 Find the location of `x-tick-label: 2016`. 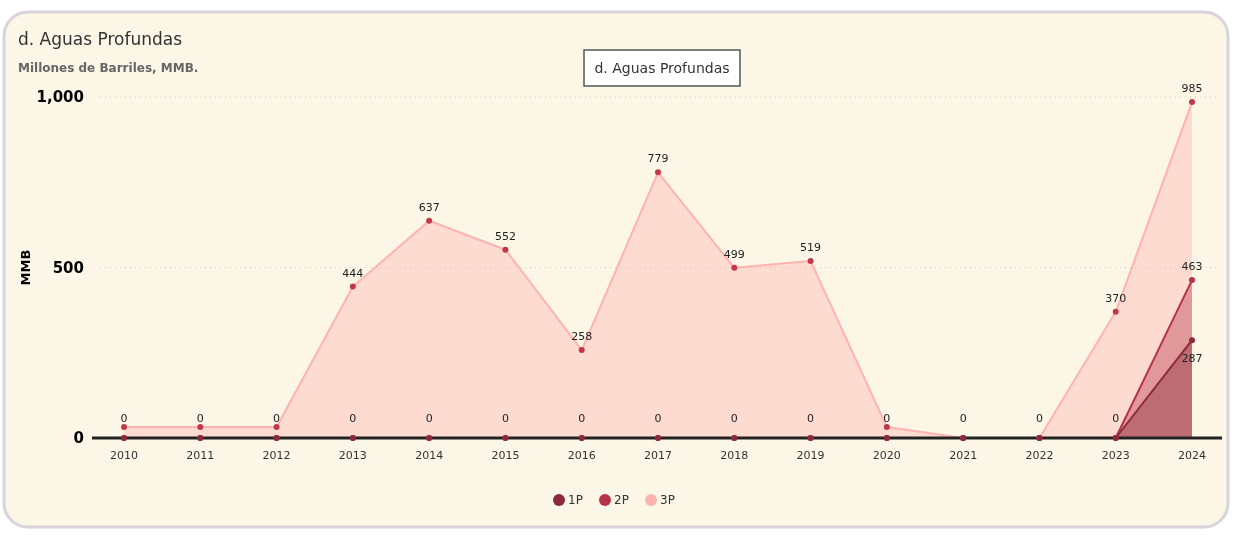

x-tick-label: 2016 is located at coordinates (581, 455).